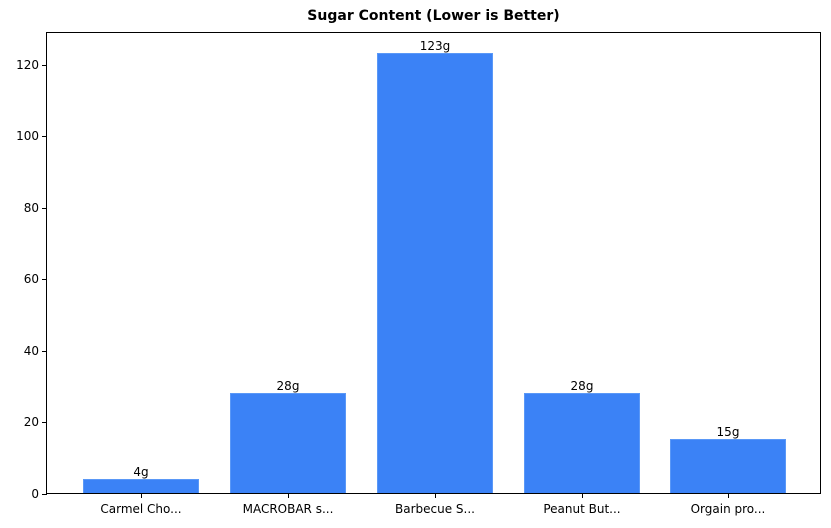 This screenshot has height=528, width=831. I want to click on y-tick-label: 60, so click(31, 279).